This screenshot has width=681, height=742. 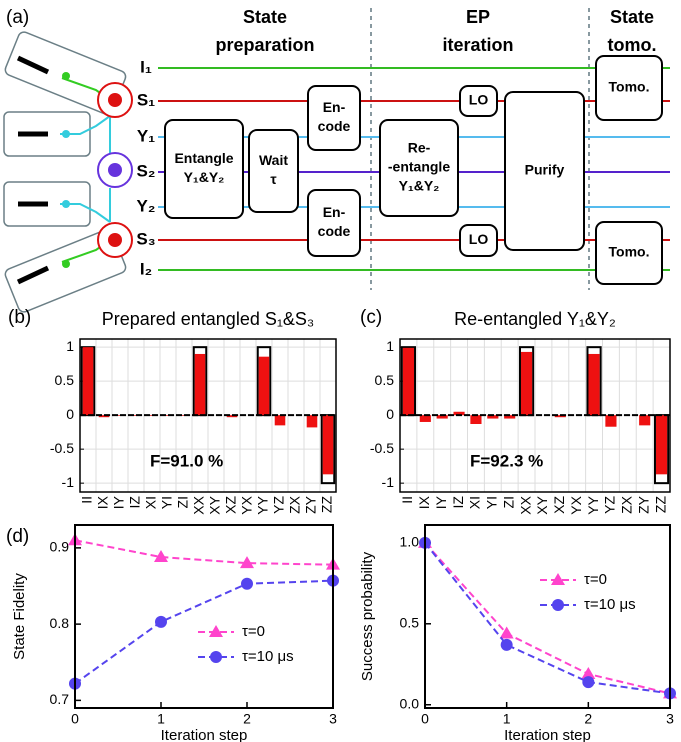 What do you see at coordinates (506, 460) in the screenshot?
I see `annotation: F=92.3 %` at bounding box center [506, 460].